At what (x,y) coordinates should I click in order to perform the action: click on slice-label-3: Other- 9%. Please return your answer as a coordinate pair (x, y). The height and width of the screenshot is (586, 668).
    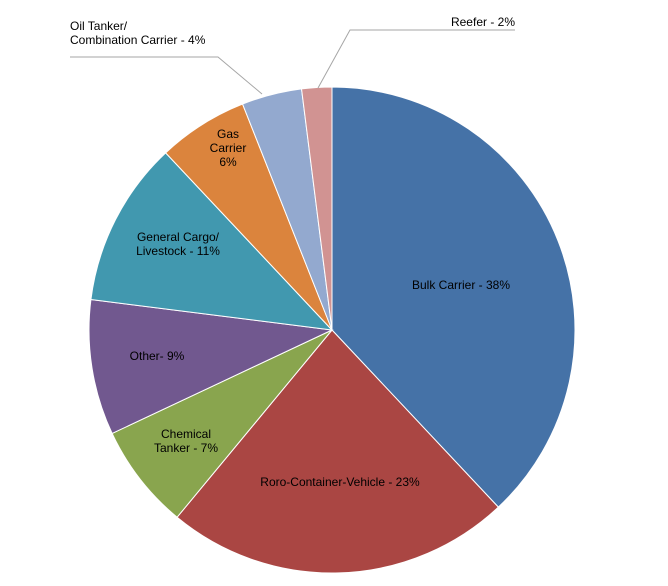
    Looking at the image, I should click on (157, 356).